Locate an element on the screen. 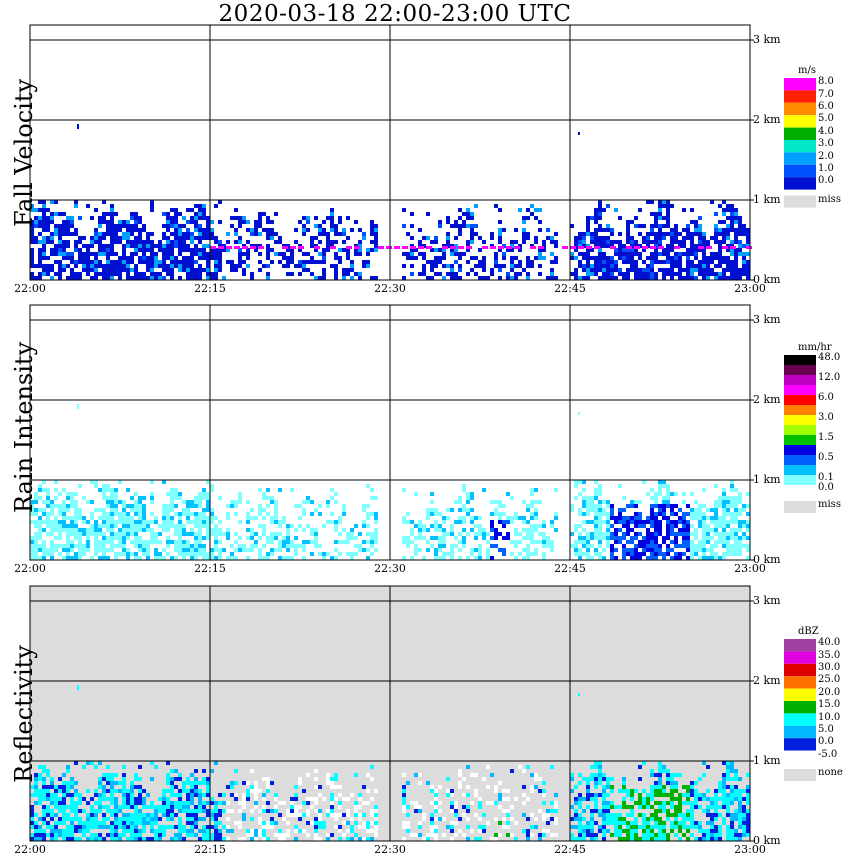  legend-swatch is located at coordinates (800, 732).